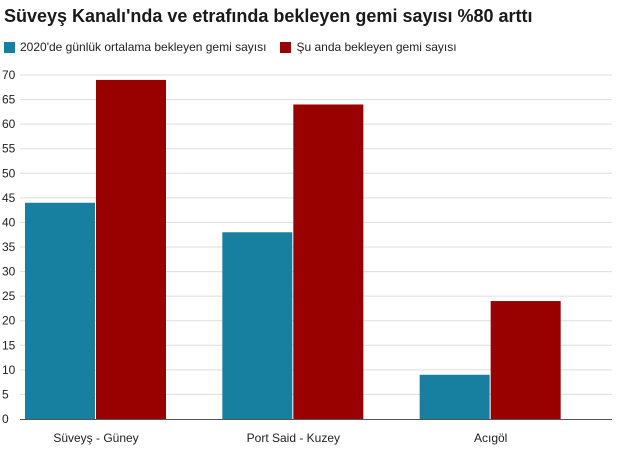  What do you see at coordinates (9, 149) in the screenshot?
I see `y-tick-label: 55` at bounding box center [9, 149].